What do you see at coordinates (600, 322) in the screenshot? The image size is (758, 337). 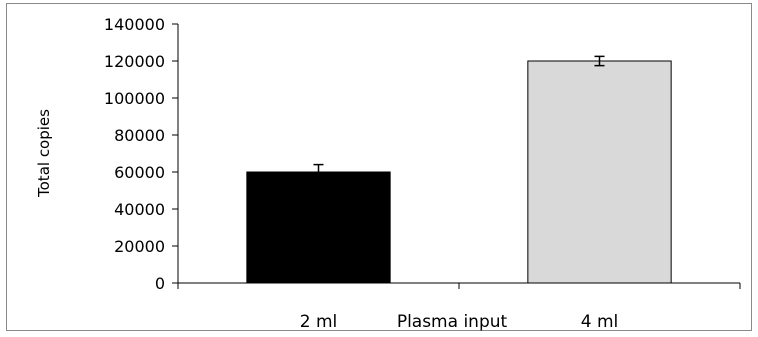 I see `category-label: 4 ml` at bounding box center [600, 322].